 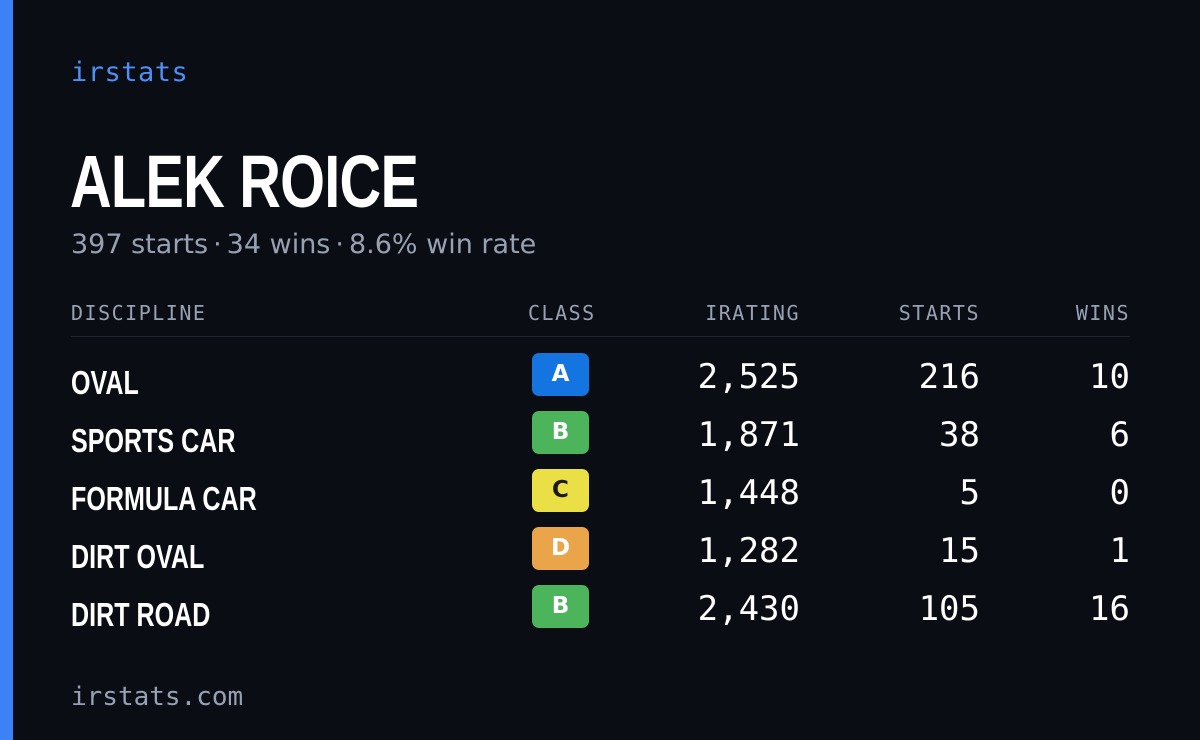 I want to click on table-row: DIRT OVAL D 1,282 15 1, so click(x=600, y=556).